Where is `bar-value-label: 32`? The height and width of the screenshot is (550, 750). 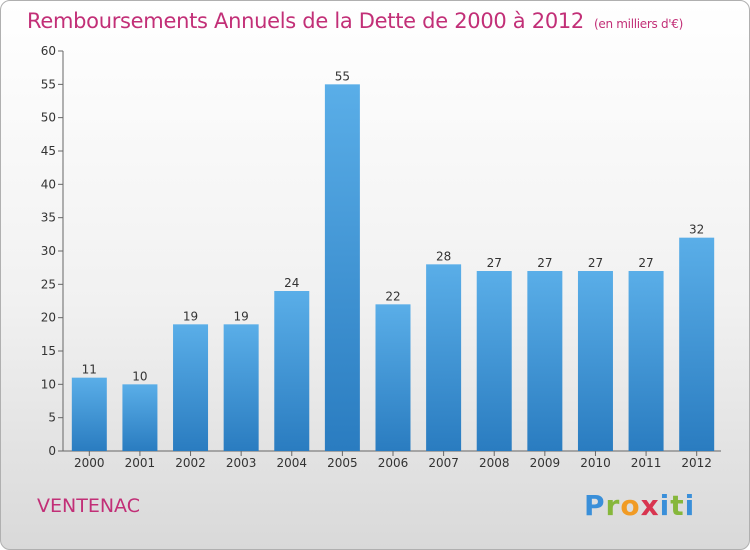 bar-value-label: 32 is located at coordinates (696, 230).